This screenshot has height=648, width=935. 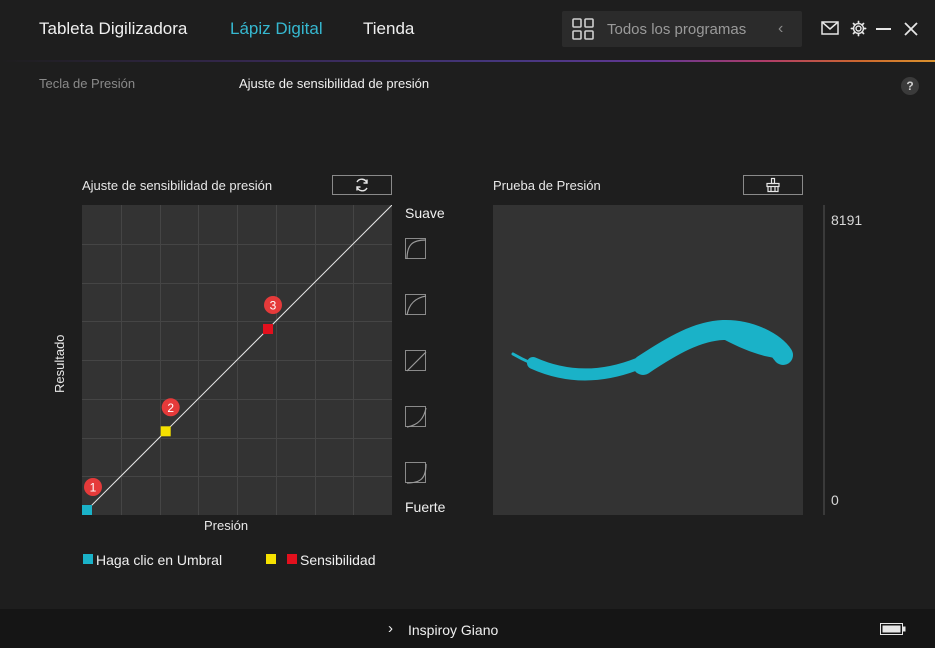 I want to click on help-icon: ?, so click(x=910, y=86).